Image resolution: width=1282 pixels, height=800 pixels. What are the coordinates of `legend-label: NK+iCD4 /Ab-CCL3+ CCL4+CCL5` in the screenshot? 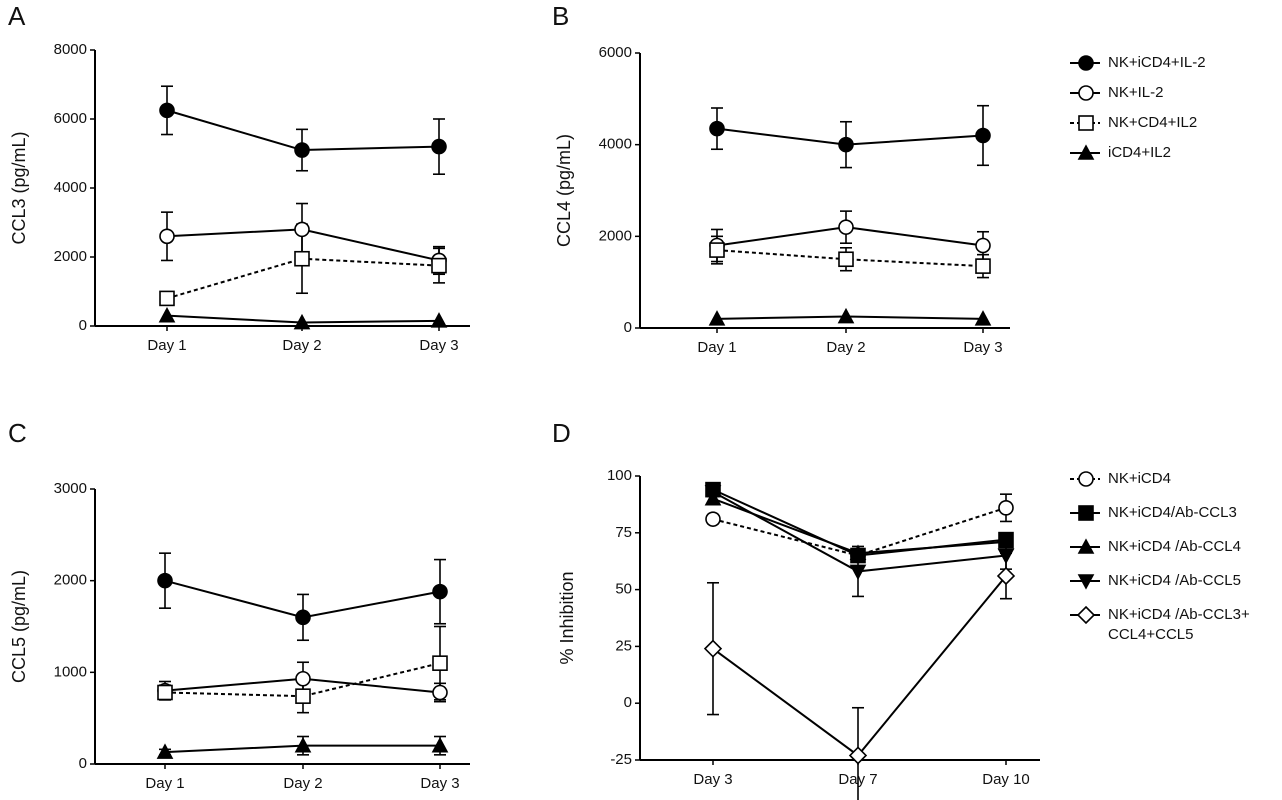 It's located at (1179, 624).